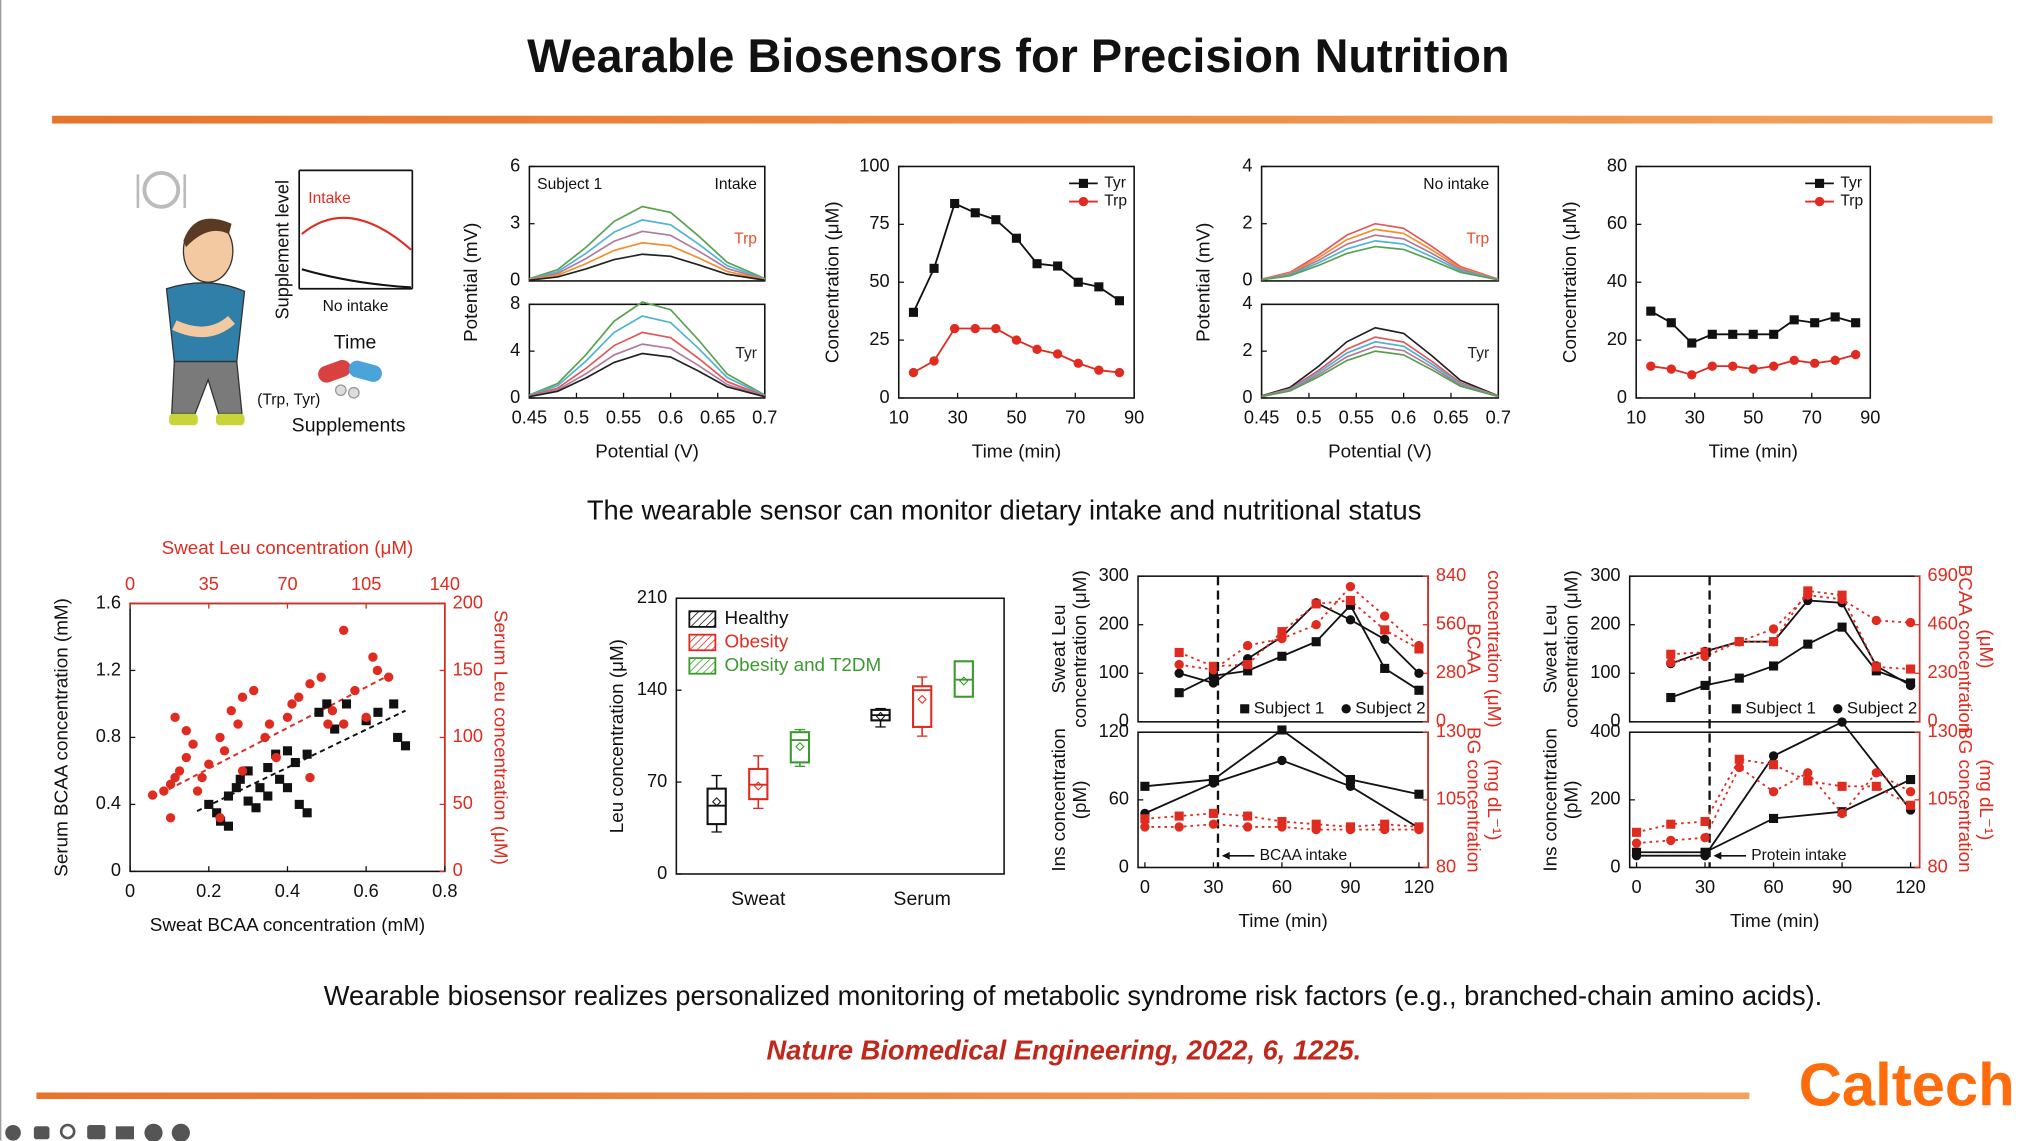 This screenshot has width=2029, height=1141. Describe the element at coordinates (1812, 418) in the screenshot. I see `x-tick-label: 70` at that location.